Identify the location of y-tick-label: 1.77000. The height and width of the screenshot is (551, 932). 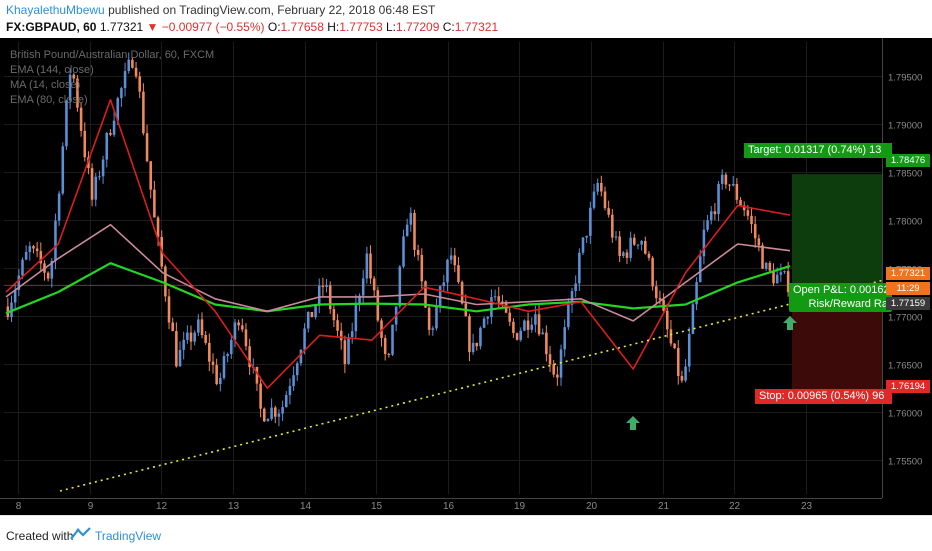
(905, 318).